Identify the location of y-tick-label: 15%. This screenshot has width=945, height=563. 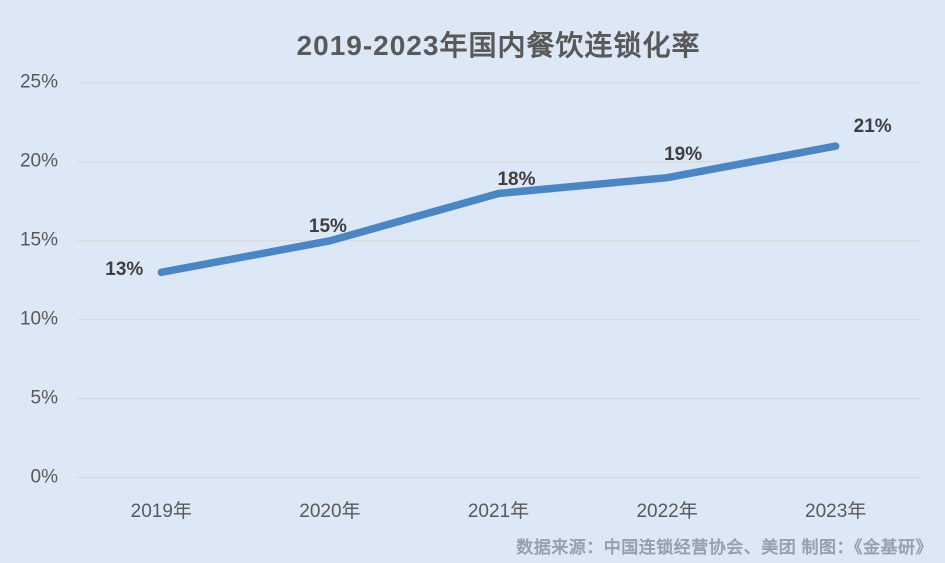
(38, 240).